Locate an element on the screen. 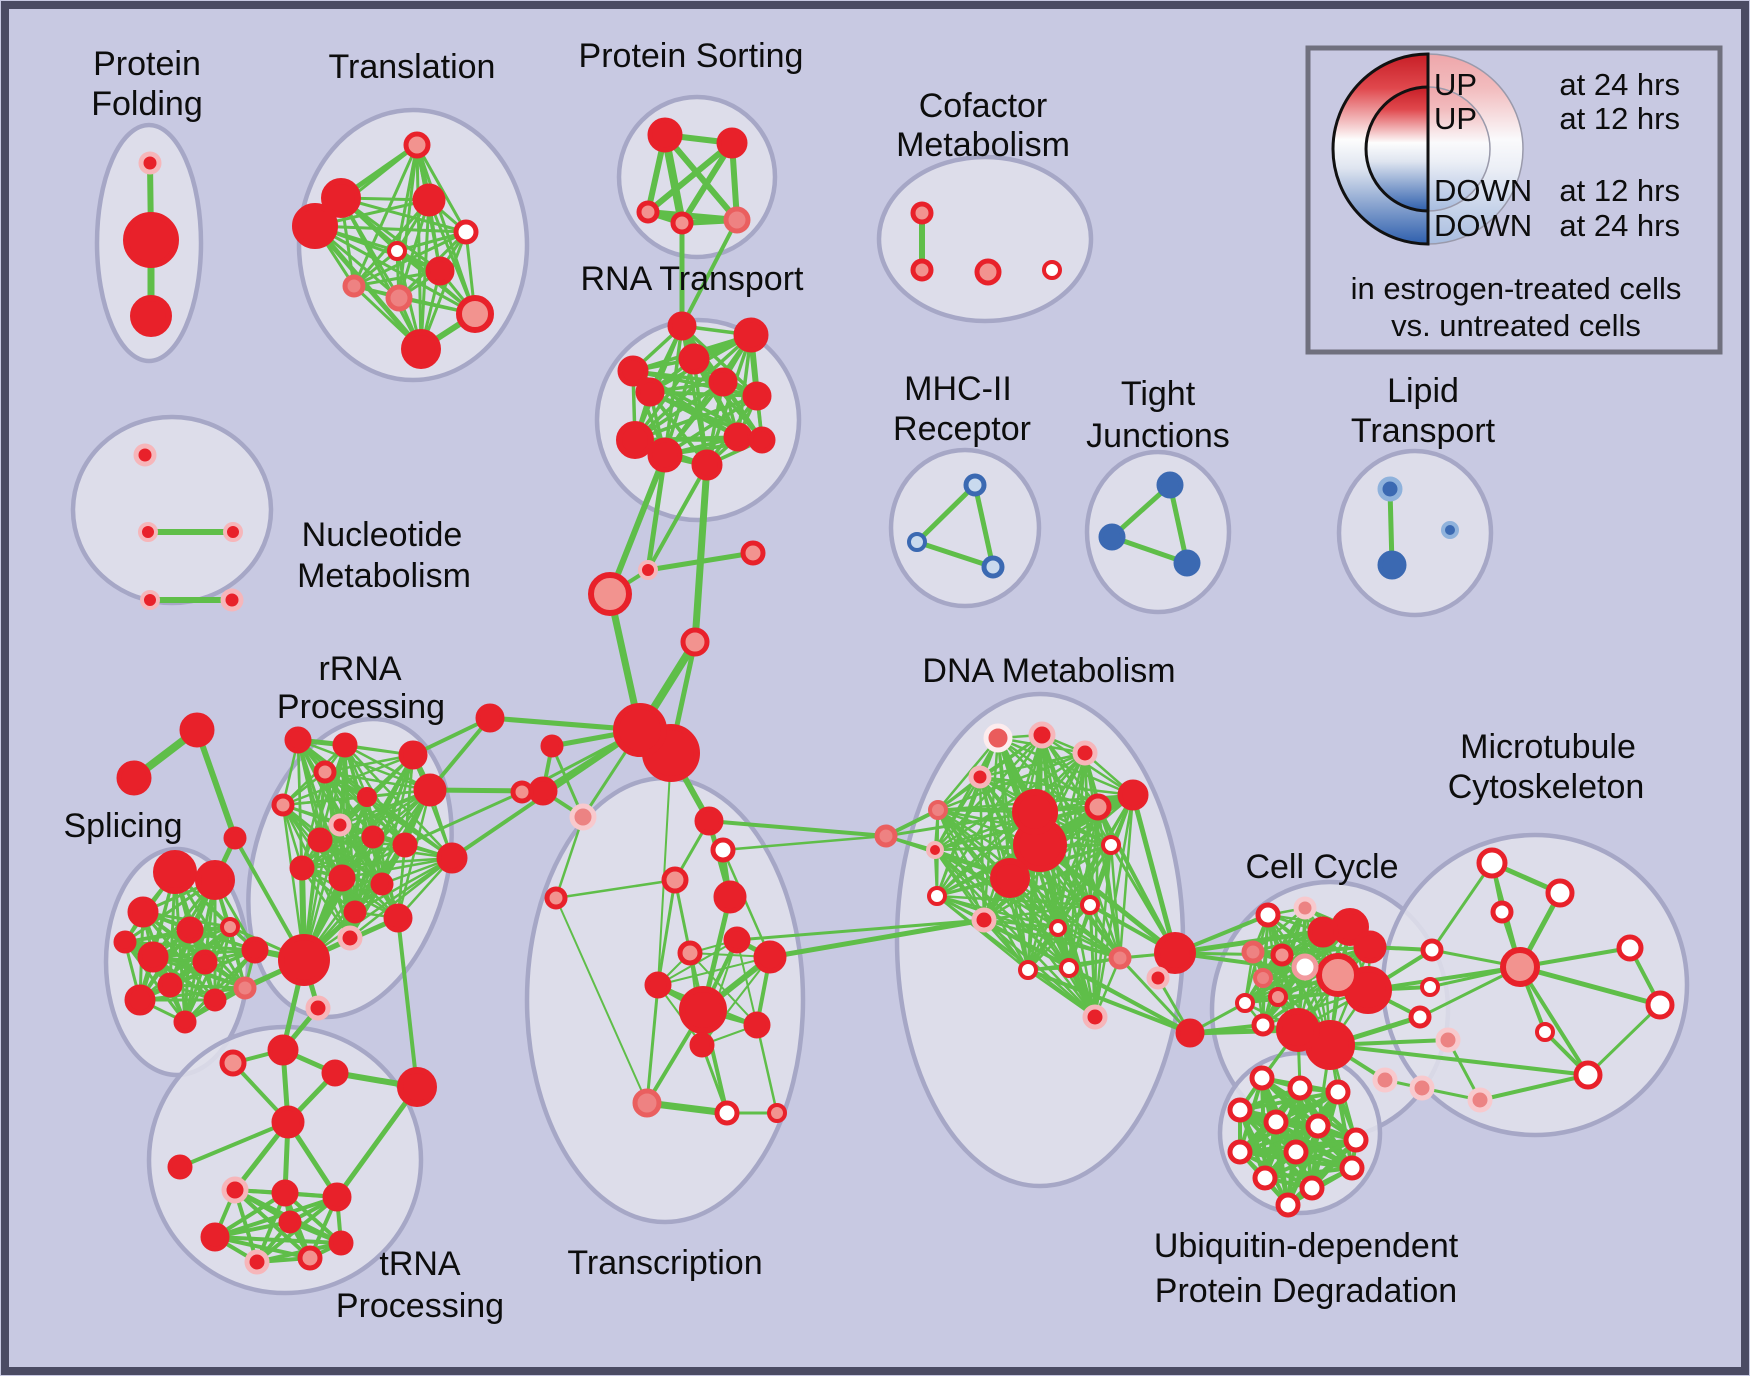 This screenshot has height=1376, width=1750. node-nm0 is located at coordinates (145, 455).